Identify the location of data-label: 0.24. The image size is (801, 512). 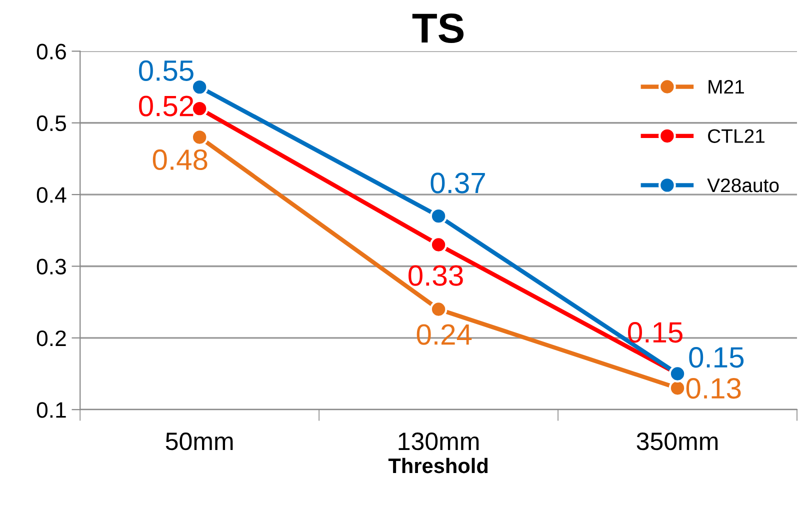
(444, 334).